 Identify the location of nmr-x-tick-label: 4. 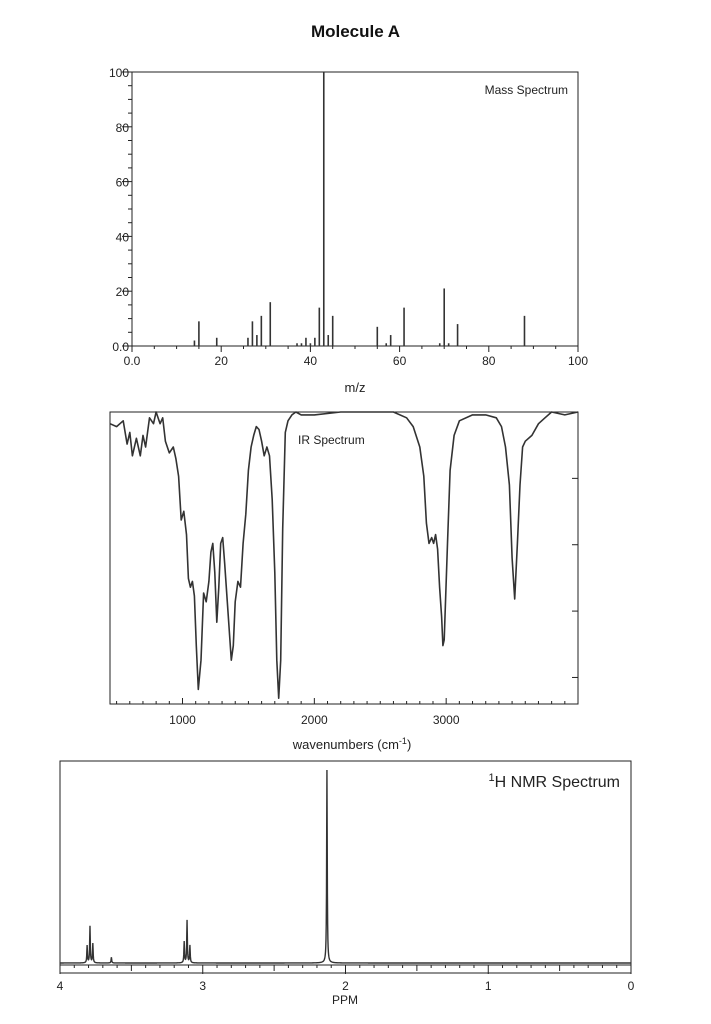
(60, 986).